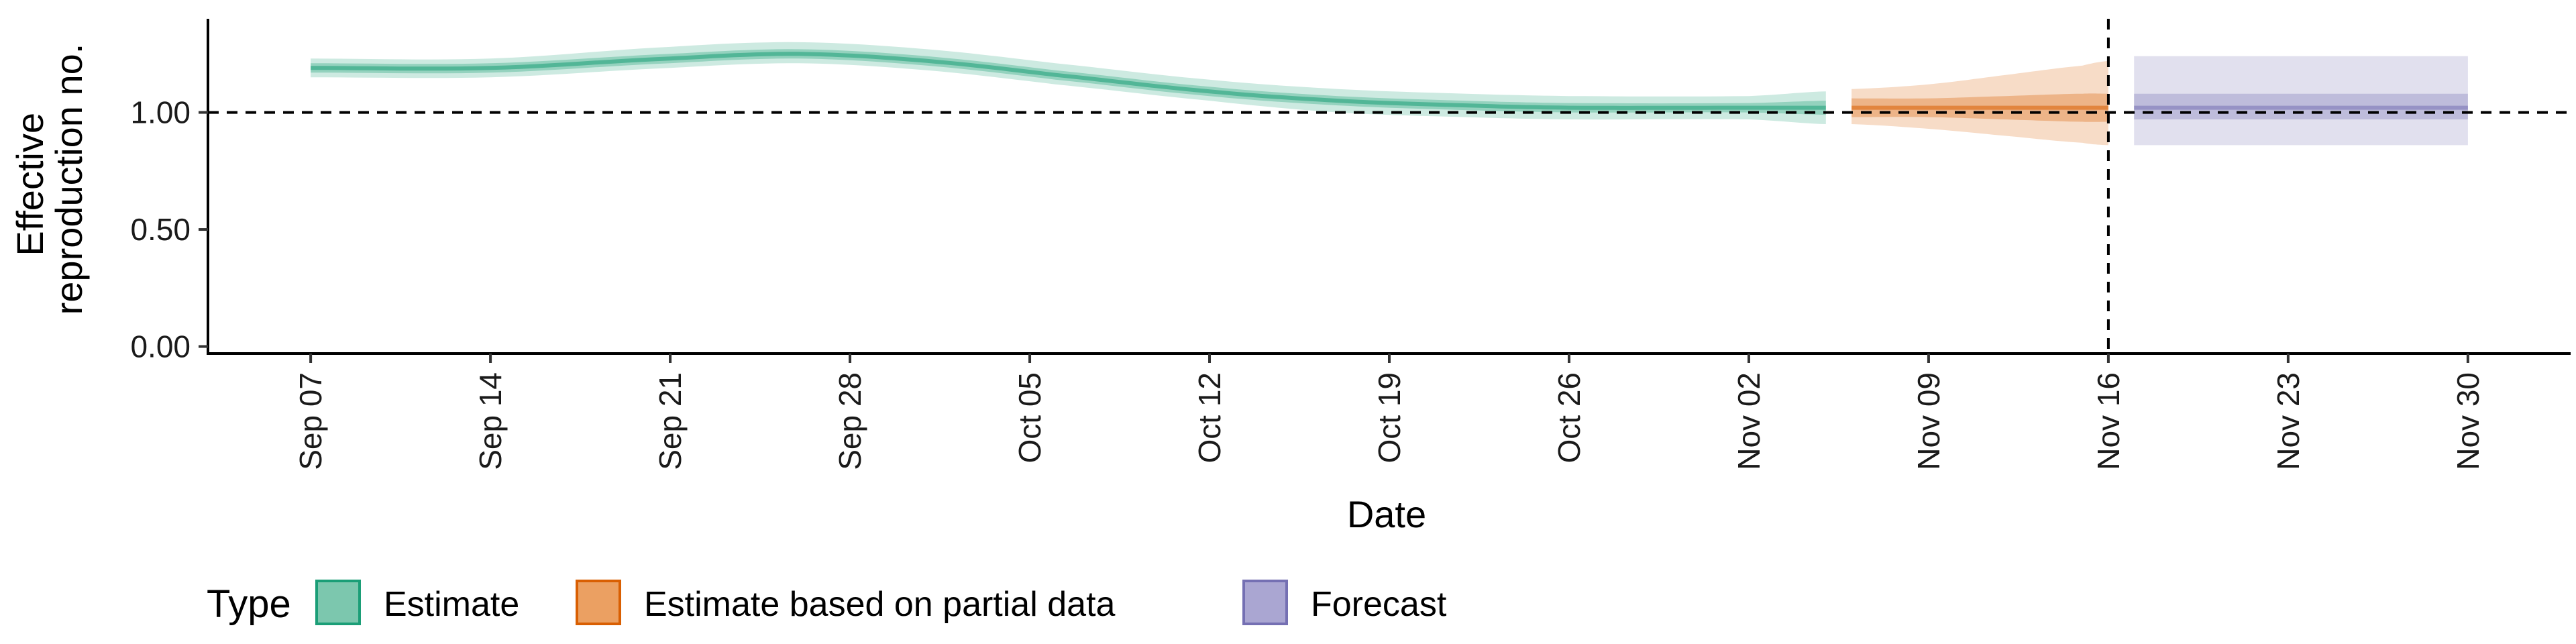  Describe the element at coordinates (160, 229) in the screenshot. I see `y-tick-label: 0.50` at that location.